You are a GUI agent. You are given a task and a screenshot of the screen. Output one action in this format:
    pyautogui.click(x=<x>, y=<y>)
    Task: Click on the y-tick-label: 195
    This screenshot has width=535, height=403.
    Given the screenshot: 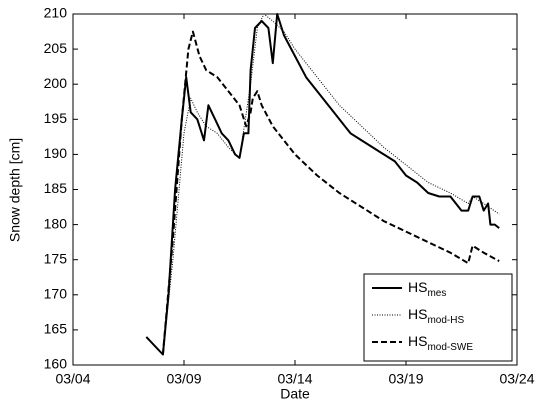 What is the action you would take?
    pyautogui.click(x=56, y=118)
    